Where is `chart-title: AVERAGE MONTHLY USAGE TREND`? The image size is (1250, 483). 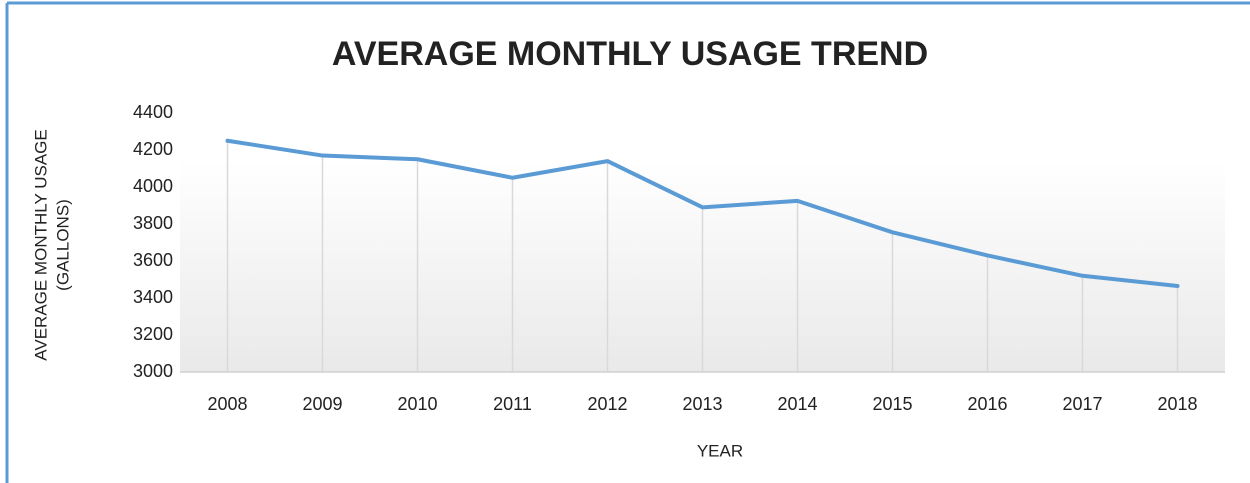 chart-title: AVERAGE MONTHLY USAGE TREND is located at coordinates (630, 54).